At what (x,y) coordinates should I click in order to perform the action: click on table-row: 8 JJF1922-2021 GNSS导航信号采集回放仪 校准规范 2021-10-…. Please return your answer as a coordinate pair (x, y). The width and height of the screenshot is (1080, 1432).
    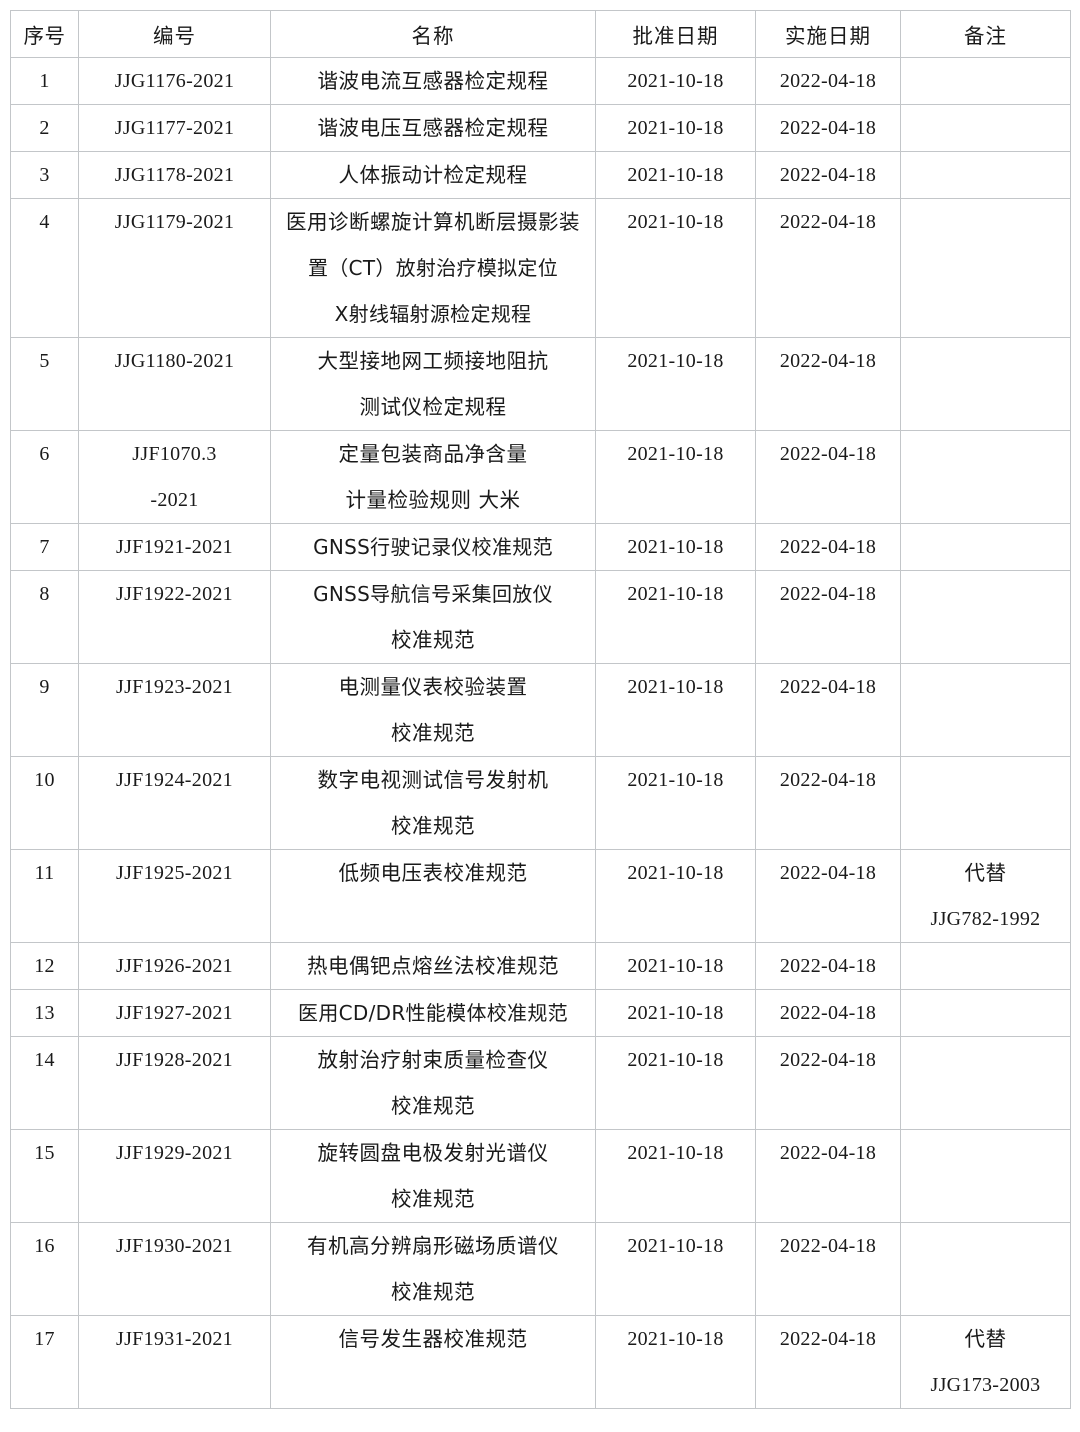
    Looking at the image, I should click on (540, 617).